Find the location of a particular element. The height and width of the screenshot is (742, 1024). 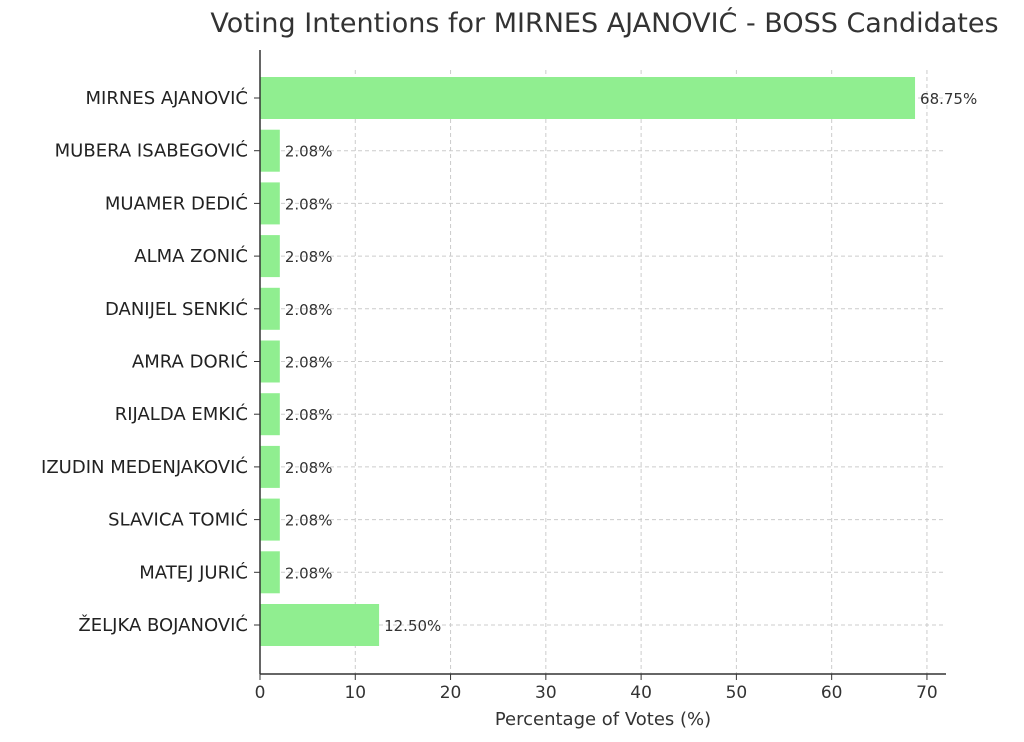

x-tick-label: 0 is located at coordinates (260, 693).